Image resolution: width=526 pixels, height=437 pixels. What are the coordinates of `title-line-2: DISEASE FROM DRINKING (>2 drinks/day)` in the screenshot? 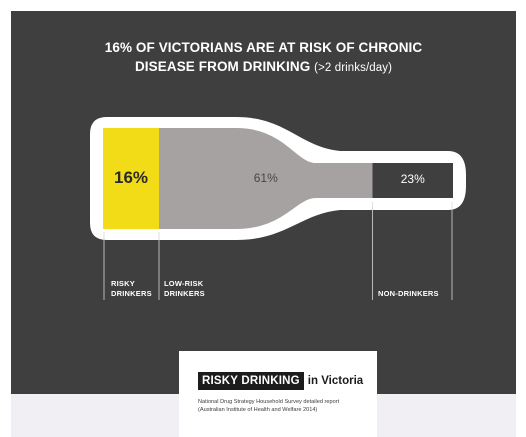 It's located at (263, 67).